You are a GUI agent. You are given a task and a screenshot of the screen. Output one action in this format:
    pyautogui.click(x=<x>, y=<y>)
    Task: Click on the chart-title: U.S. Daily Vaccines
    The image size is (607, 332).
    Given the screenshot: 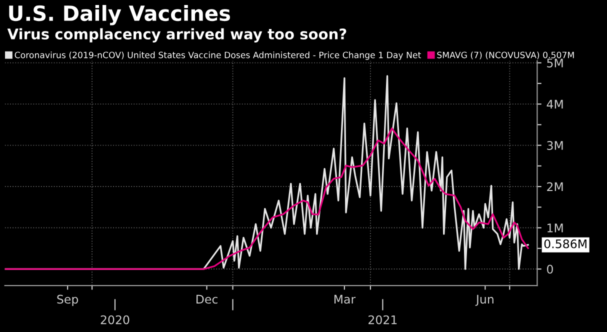 What is the action you would take?
    pyautogui.click(x=119, y=15)
    